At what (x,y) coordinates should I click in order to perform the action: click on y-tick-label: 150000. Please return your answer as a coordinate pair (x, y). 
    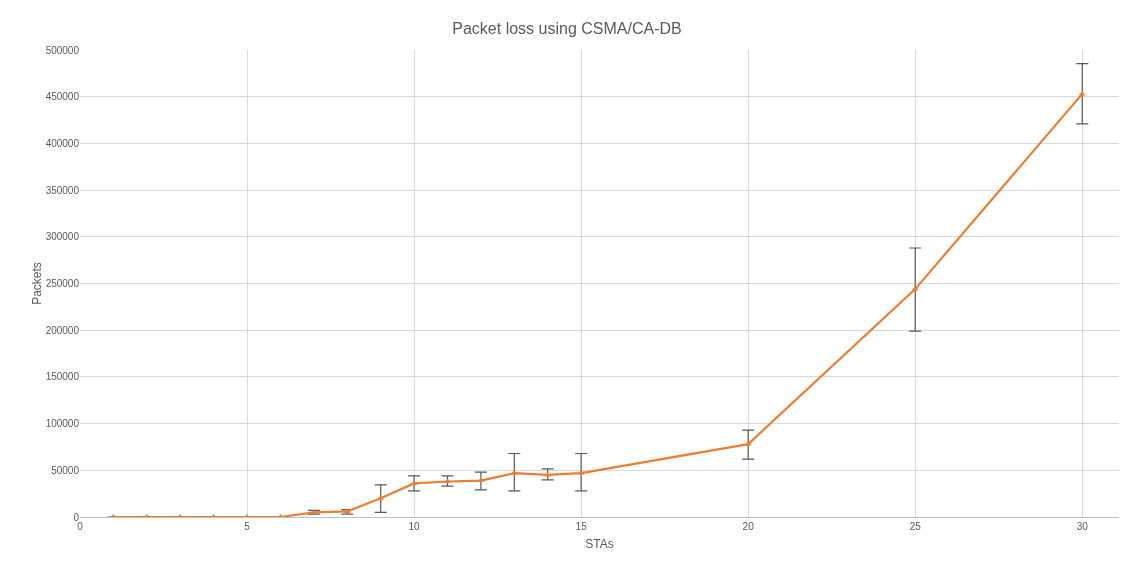
    Looking at the image, I should click on (62, 377).